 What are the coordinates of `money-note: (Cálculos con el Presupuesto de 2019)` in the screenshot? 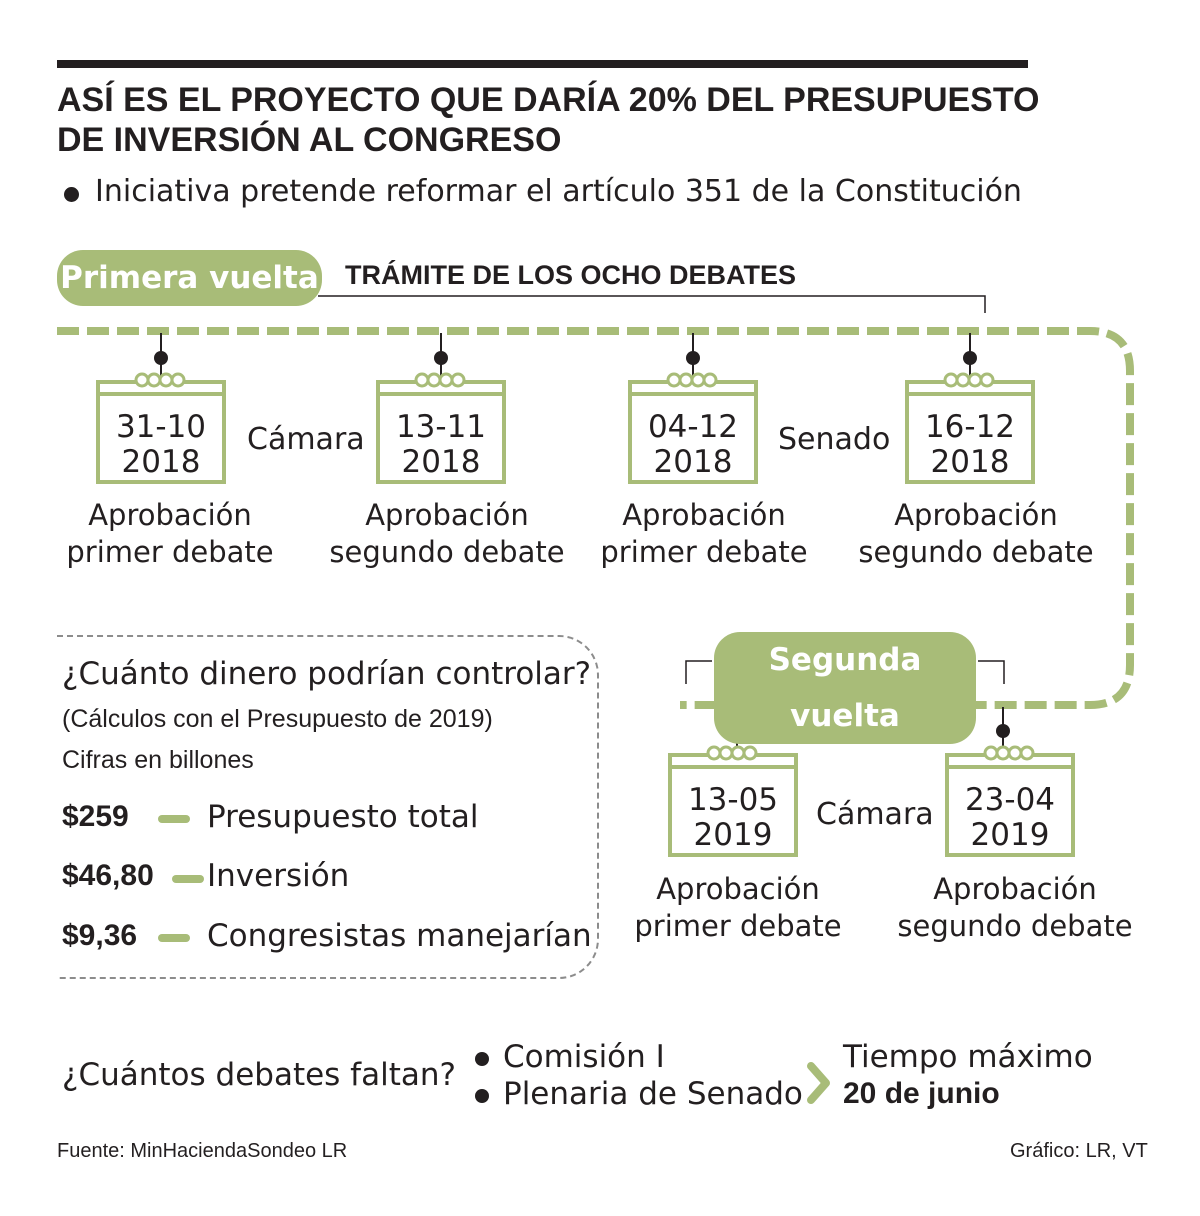 It's located at (277, 719).